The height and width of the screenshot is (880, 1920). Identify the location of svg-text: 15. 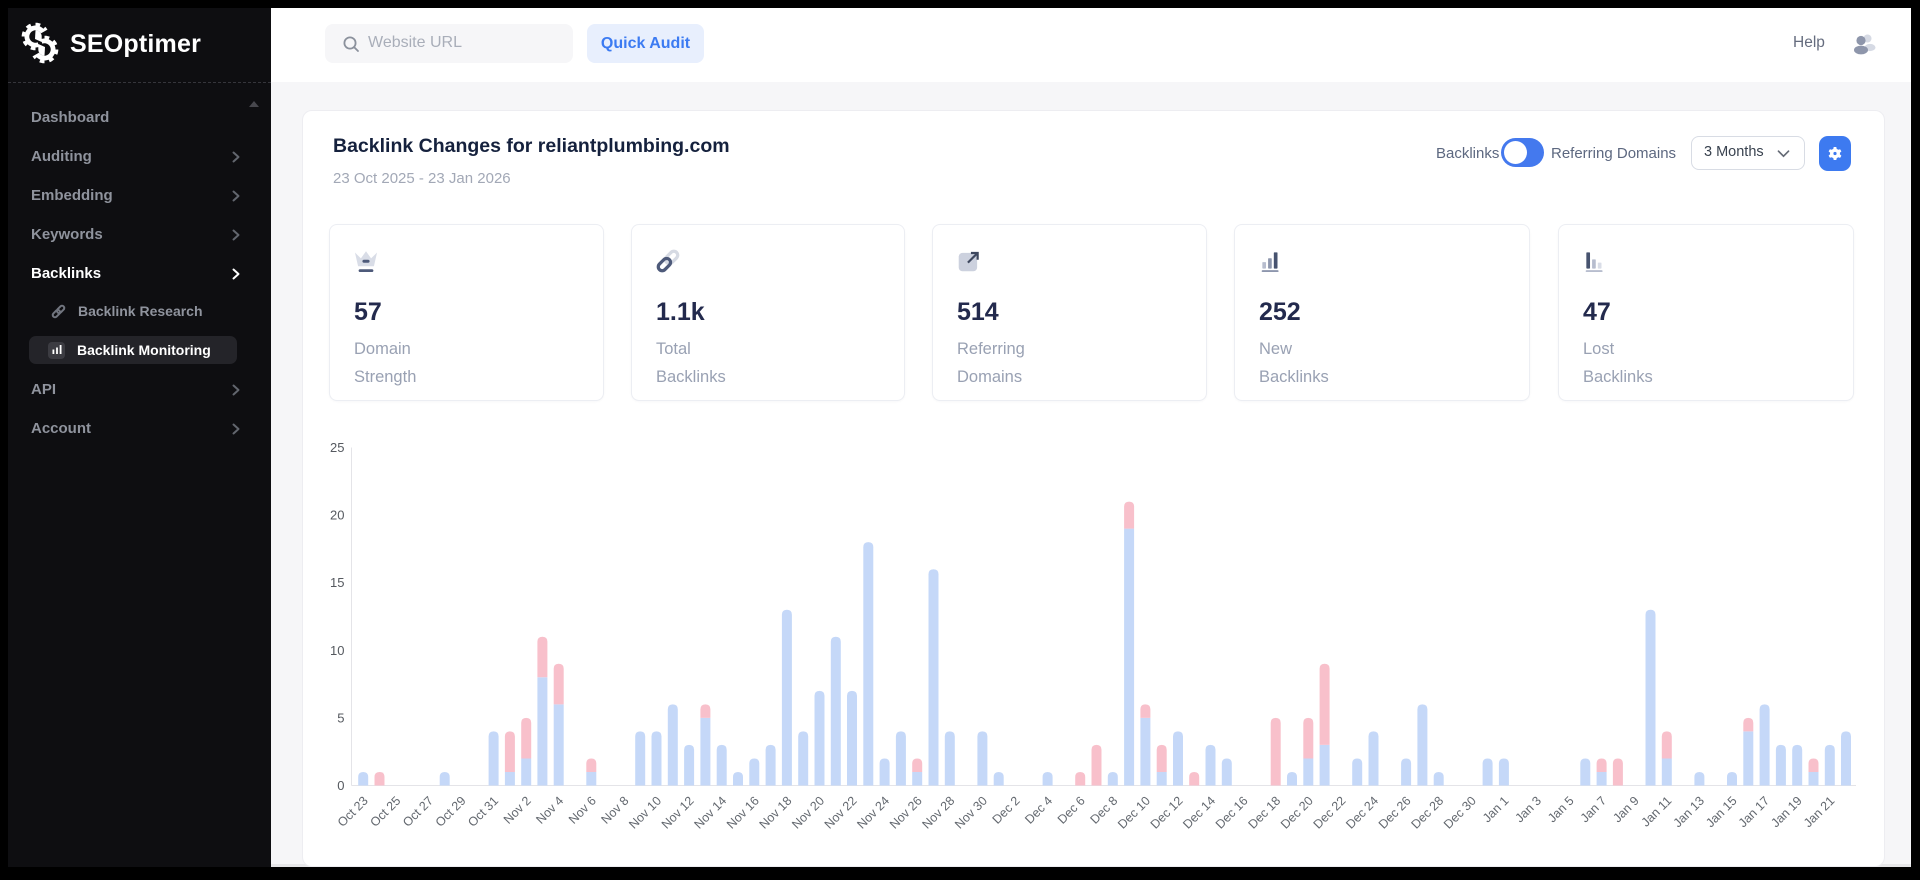
(337, 582).